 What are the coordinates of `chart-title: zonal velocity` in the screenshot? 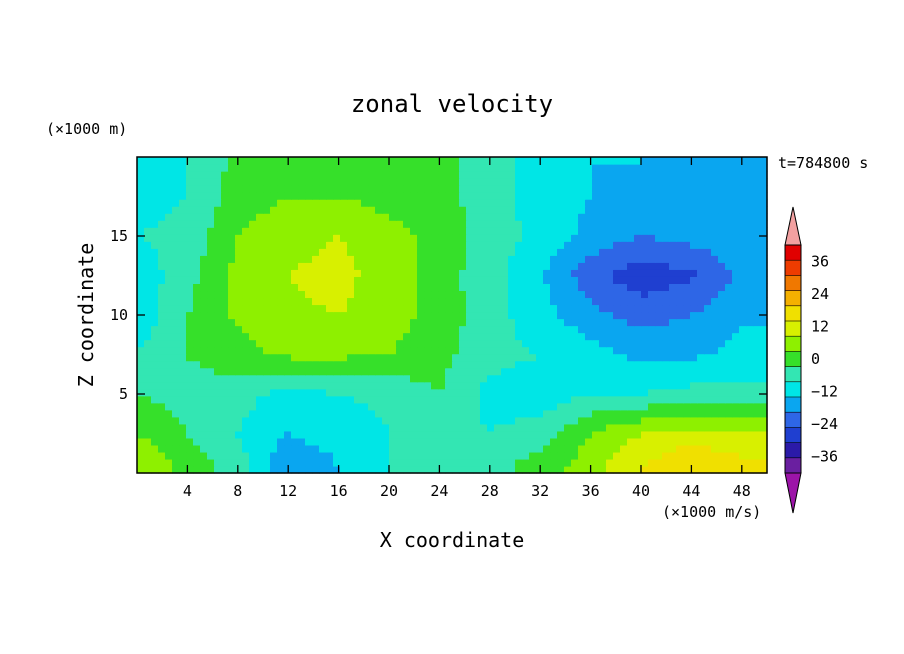 It's located at (452, 104).